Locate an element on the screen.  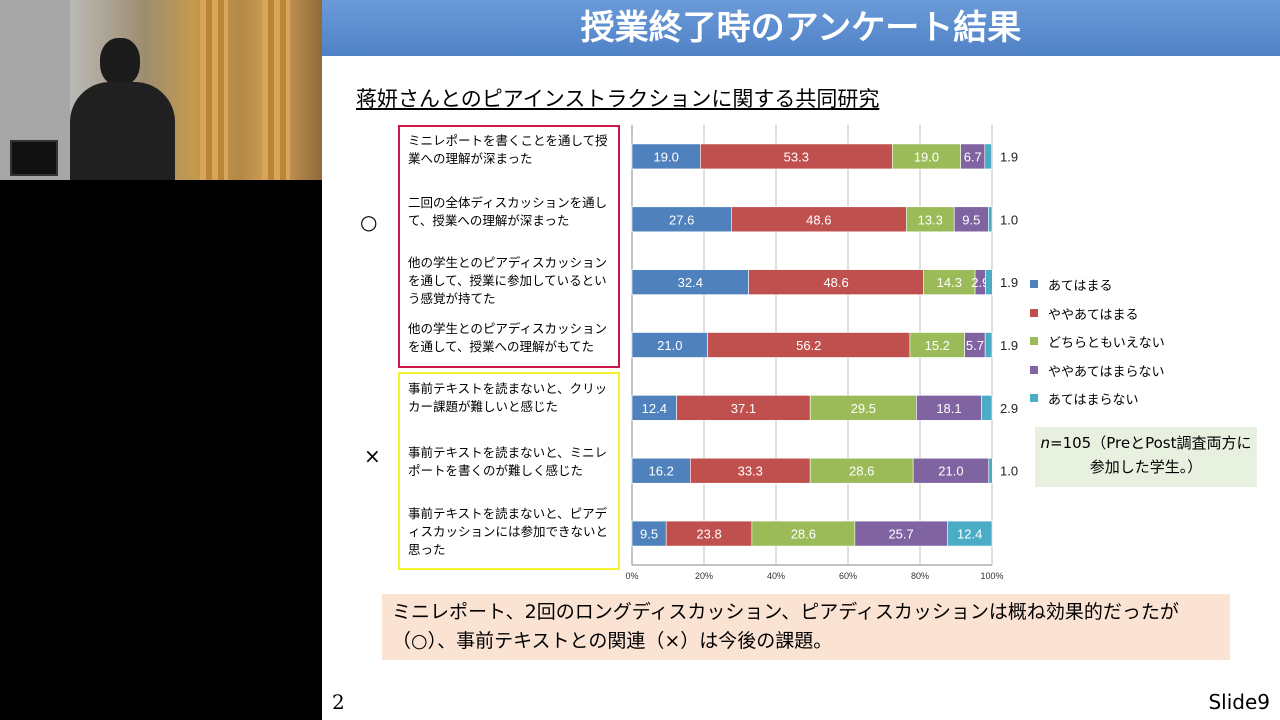
data-label: 37.1 is located at coordinates (743, 408).